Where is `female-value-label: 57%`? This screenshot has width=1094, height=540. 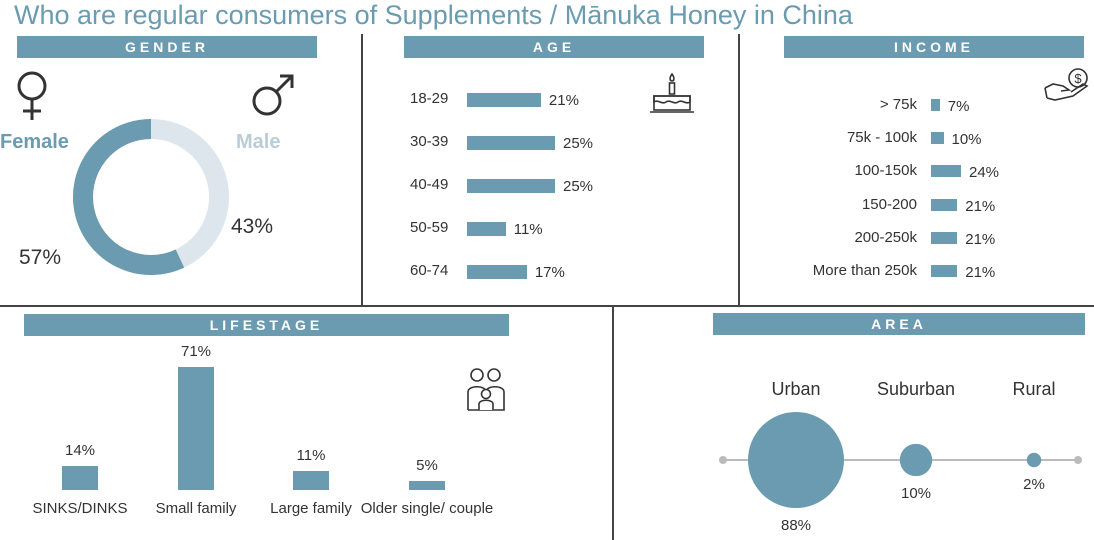
female-value-label: 57% is located at coordinates (40, 257).